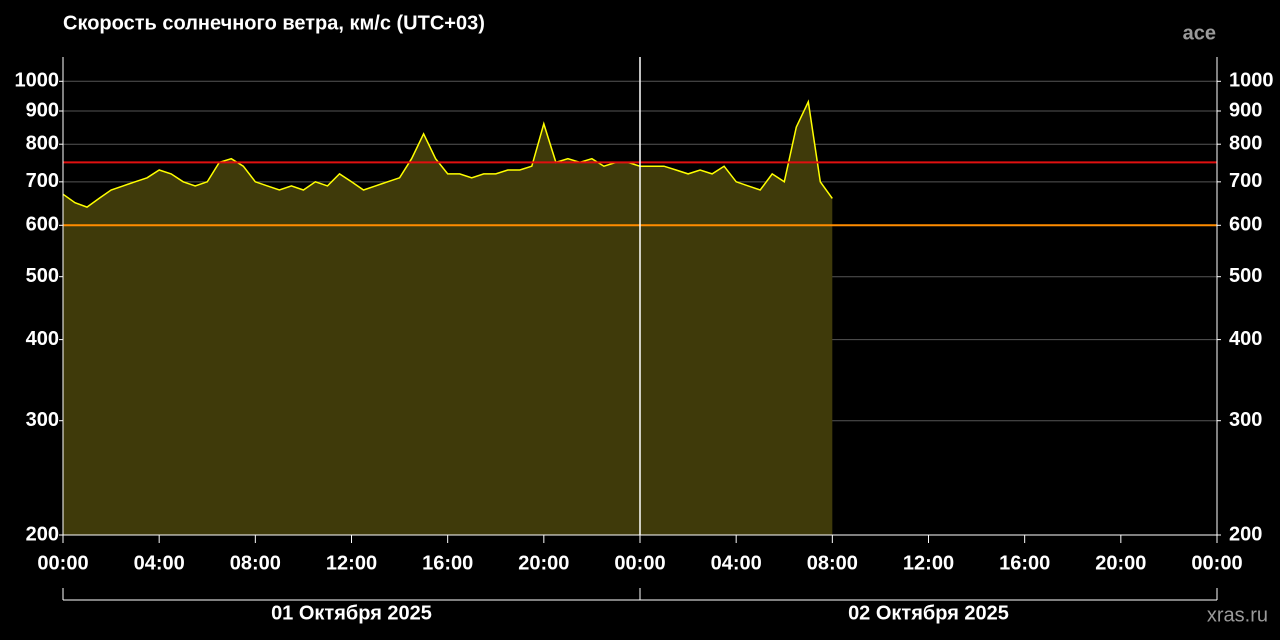 This screenshot has width=1280, height=640. I want to click on y2-tick-label: 200, so click(1245, 534).